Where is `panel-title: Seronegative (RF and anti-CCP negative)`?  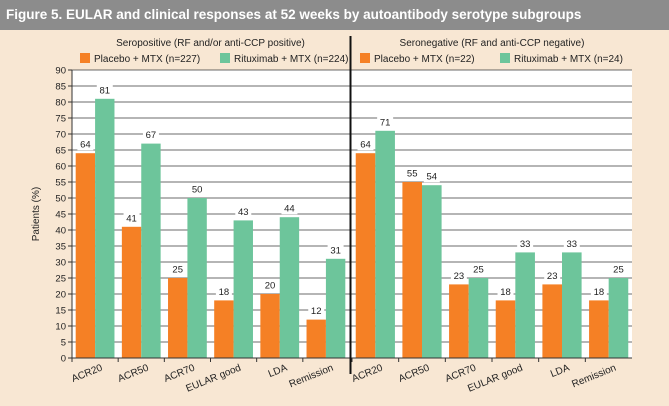
panel-title: Seronegative (RF and anti-CCP negative) is located at coordinates (492, 43).